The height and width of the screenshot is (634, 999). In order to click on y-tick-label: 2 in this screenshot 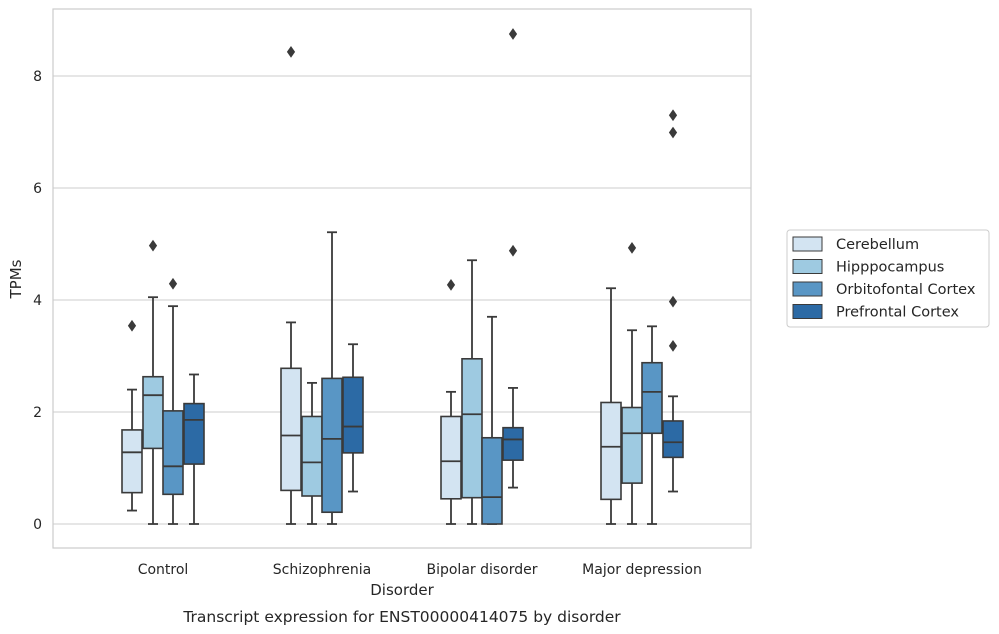, I will do `click(37, 413)`.